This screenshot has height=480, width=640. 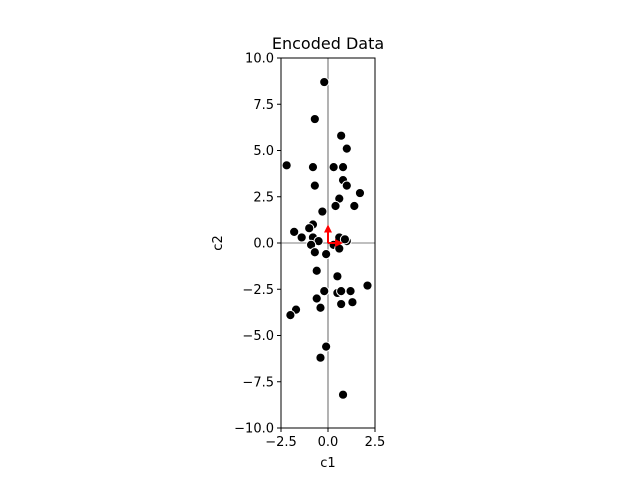 I want to click on data-points, so click(x=327, y=238).